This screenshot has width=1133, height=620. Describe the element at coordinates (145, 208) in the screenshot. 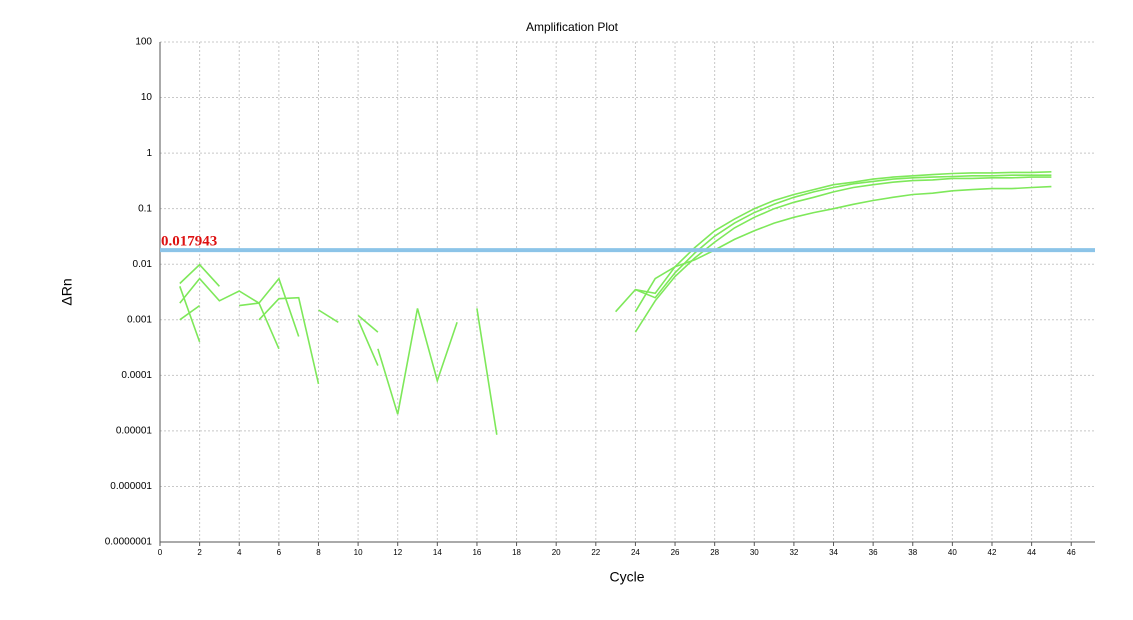

I see `y-tick-label: 0.1` at that location.